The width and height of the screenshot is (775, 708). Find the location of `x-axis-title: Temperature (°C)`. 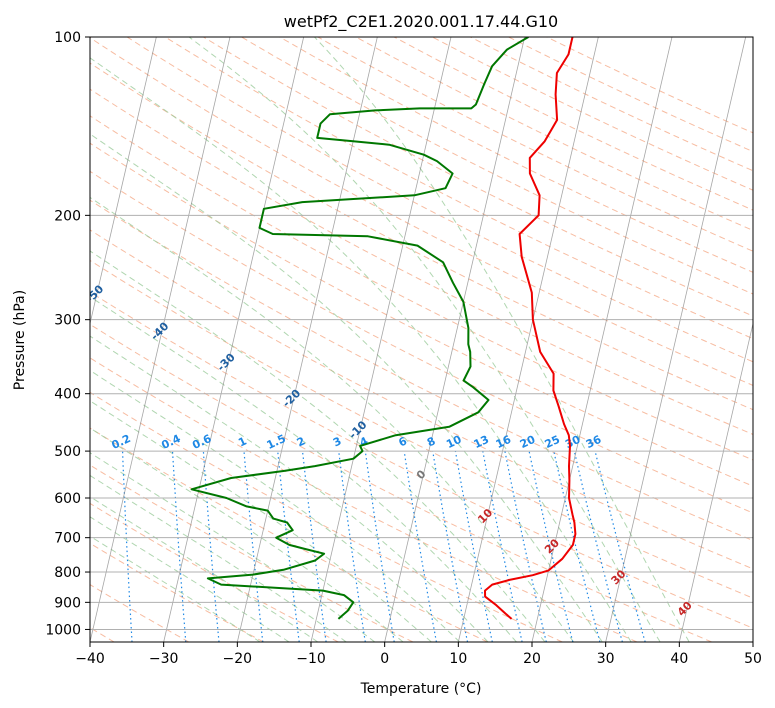

x-axis-title: Temperature (°C) is located at coordinates (421, 689).